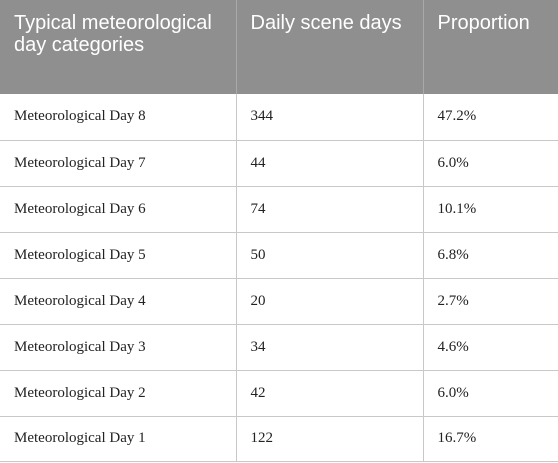  I want to click on cell-days: 50, so click(330, 255).